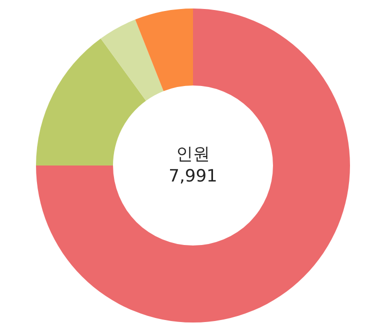 This screenshot has height=331, width=386. Describe the element at coordinates (193, 176) in the screenshot. I see `text: 7,991` at that location.